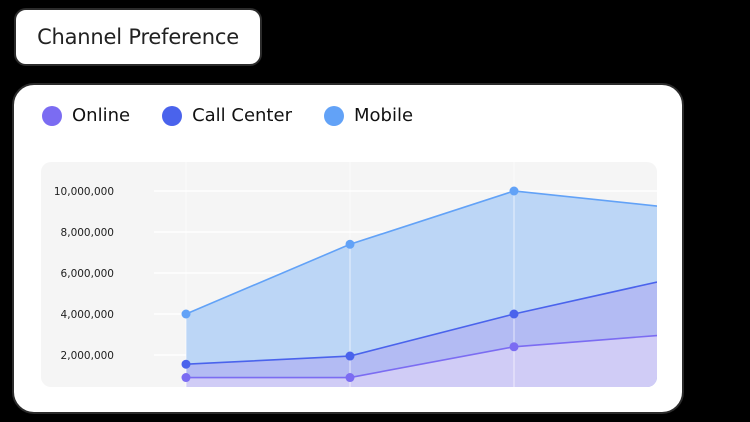 This screenshot has width=750, height=422. What do you see at coordinates (101, 115) in the screenshot?
I see `legend-label: Online` at bounding box center [101, 115].